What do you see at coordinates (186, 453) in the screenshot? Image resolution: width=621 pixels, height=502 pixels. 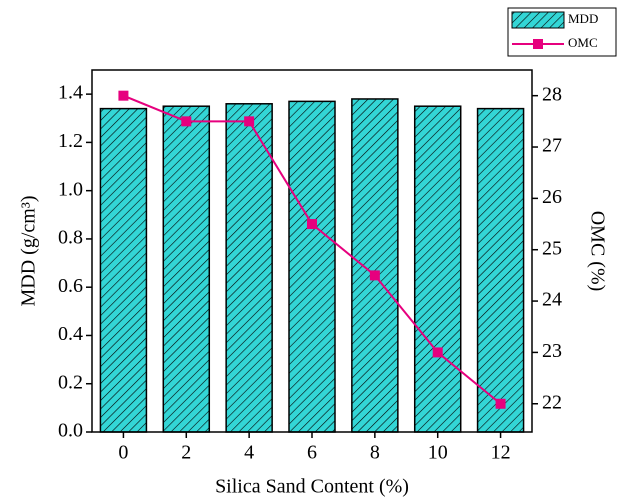 I see `x-tick-label: 2` at bounding box center [186, 453].